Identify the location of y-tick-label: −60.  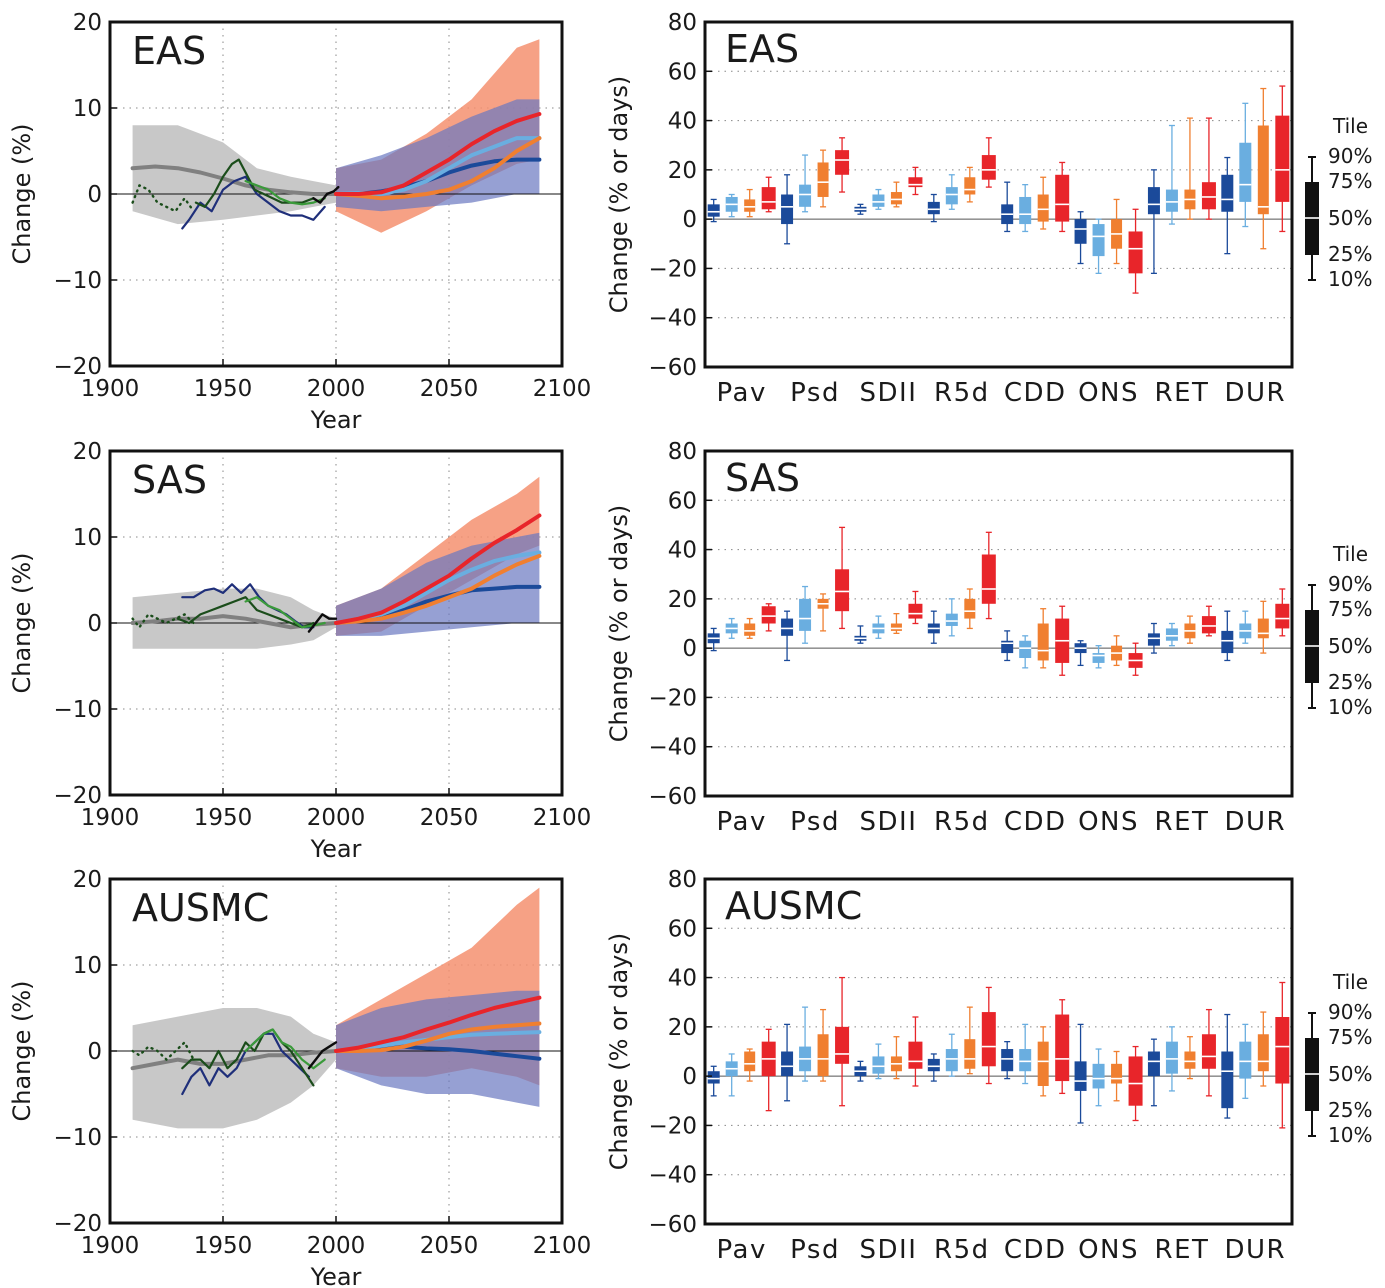
(672, 797).